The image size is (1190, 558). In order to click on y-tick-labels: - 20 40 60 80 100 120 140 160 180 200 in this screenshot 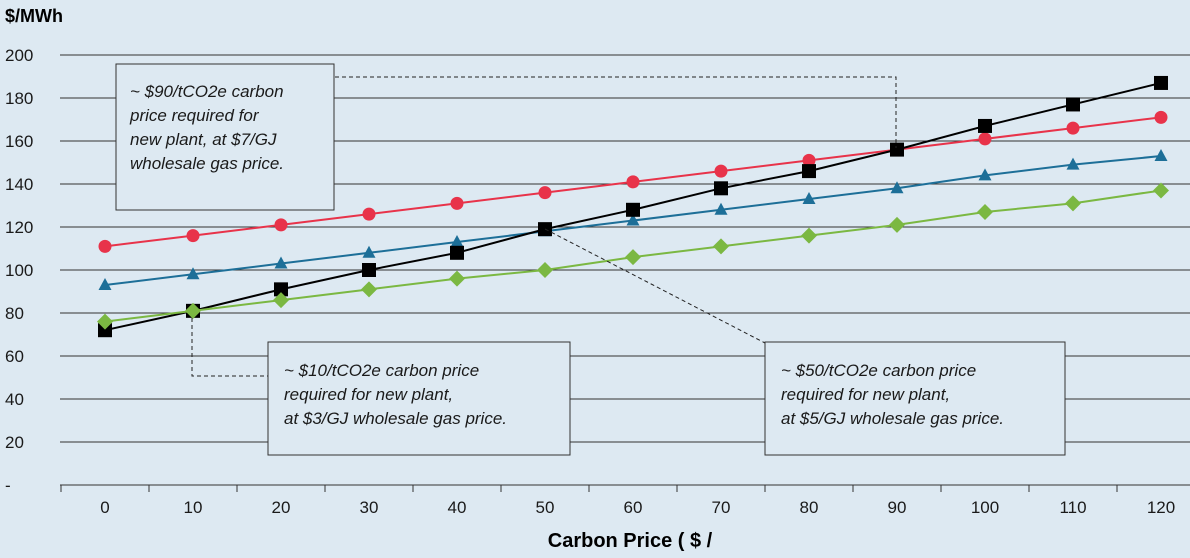, I will do `click(19, 270)`.